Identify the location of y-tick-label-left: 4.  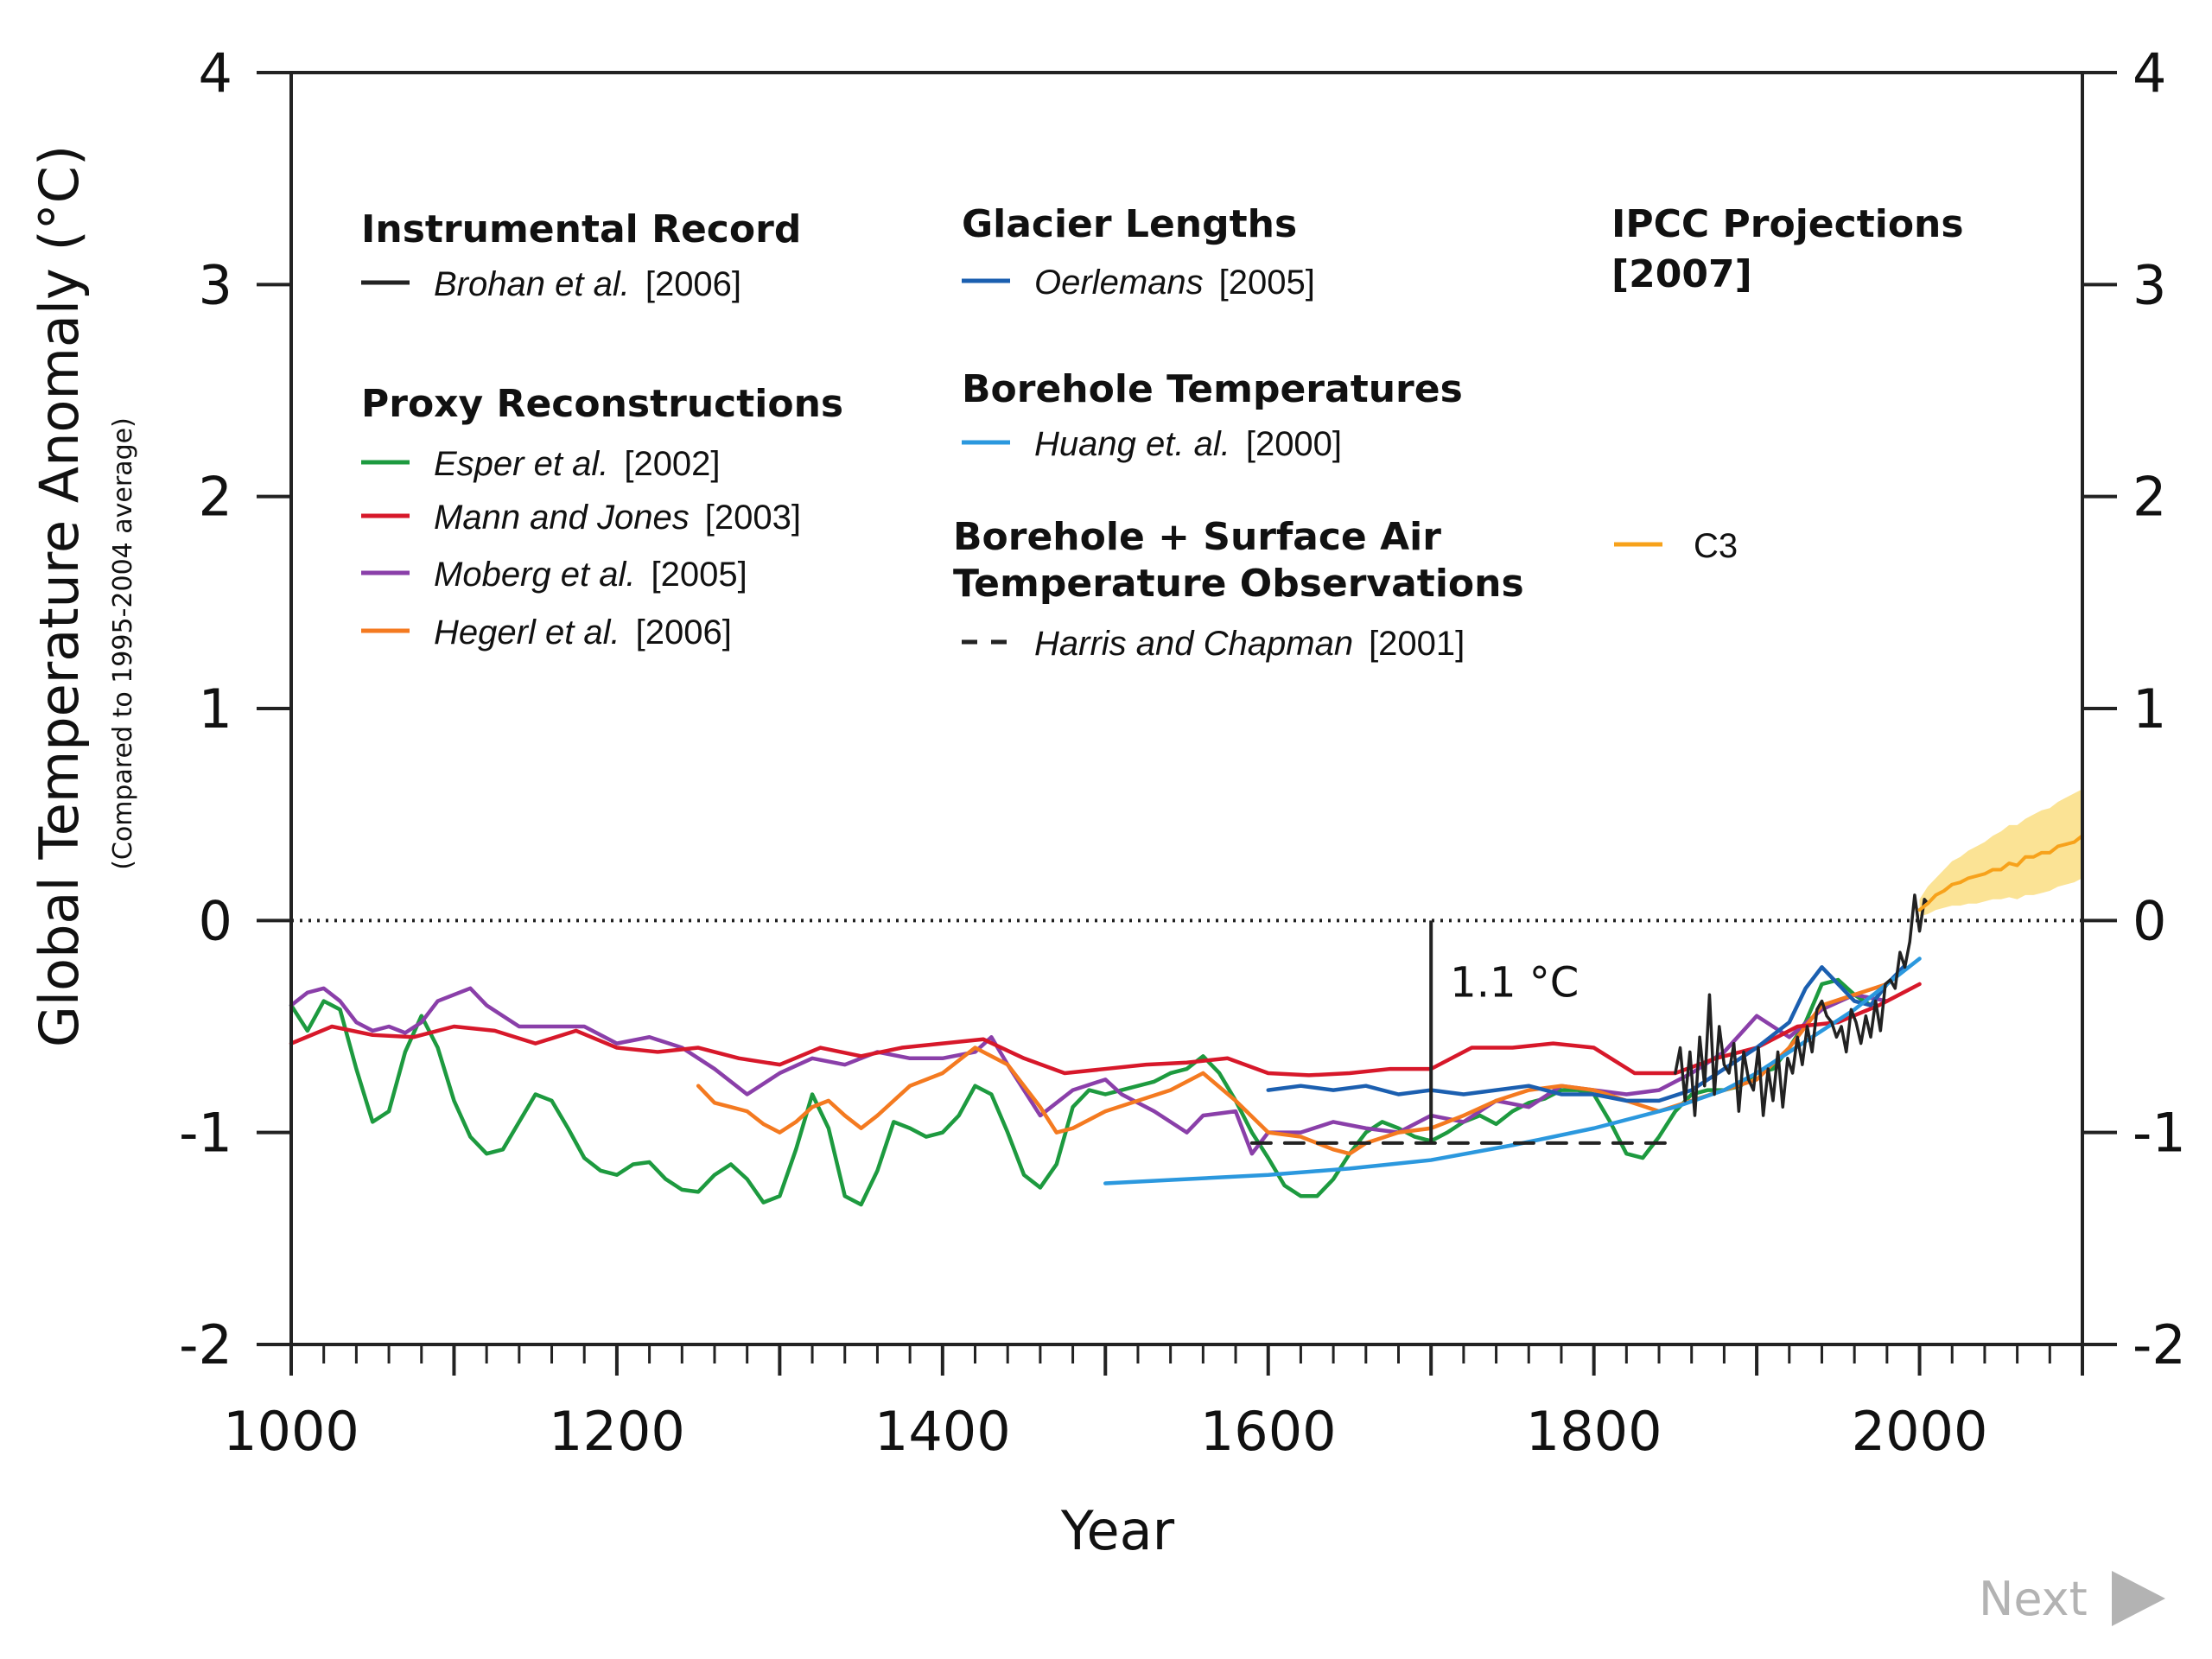
(215, 73).